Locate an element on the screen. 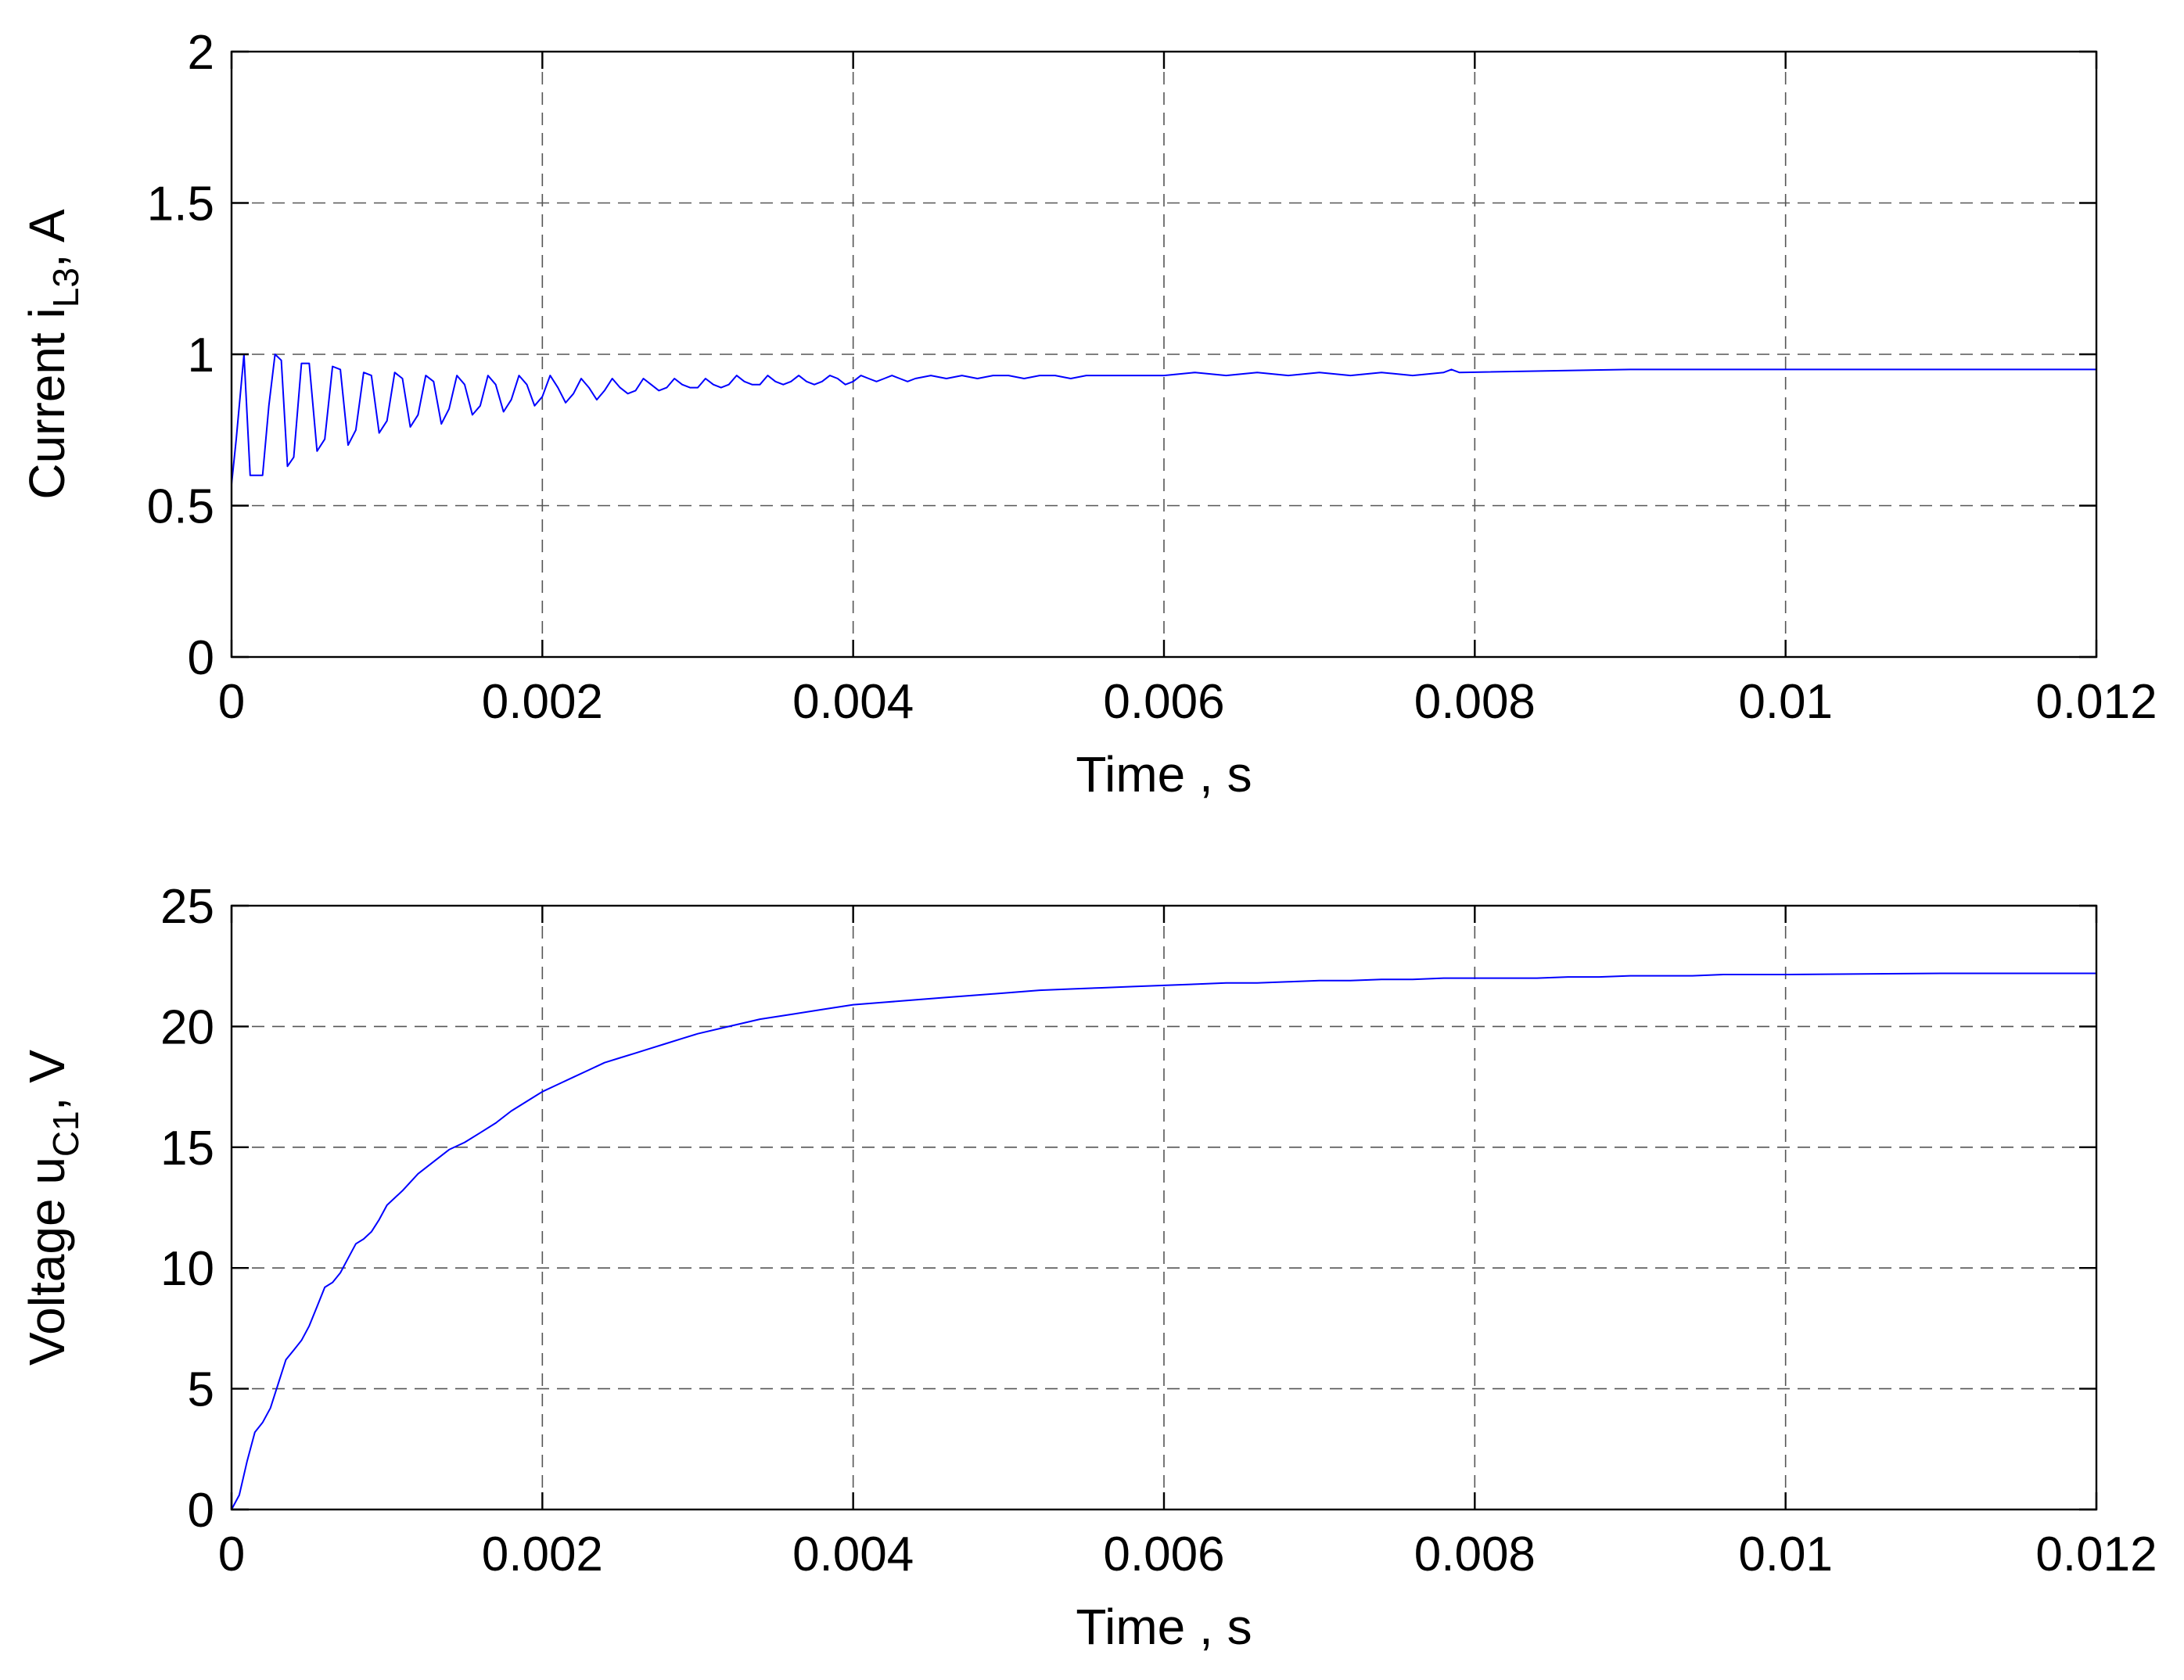 Image resolution: width=2184 pixels, height=1680 pixels. y-axis-label: Current iL3, A is located at coordinates (52, 354).